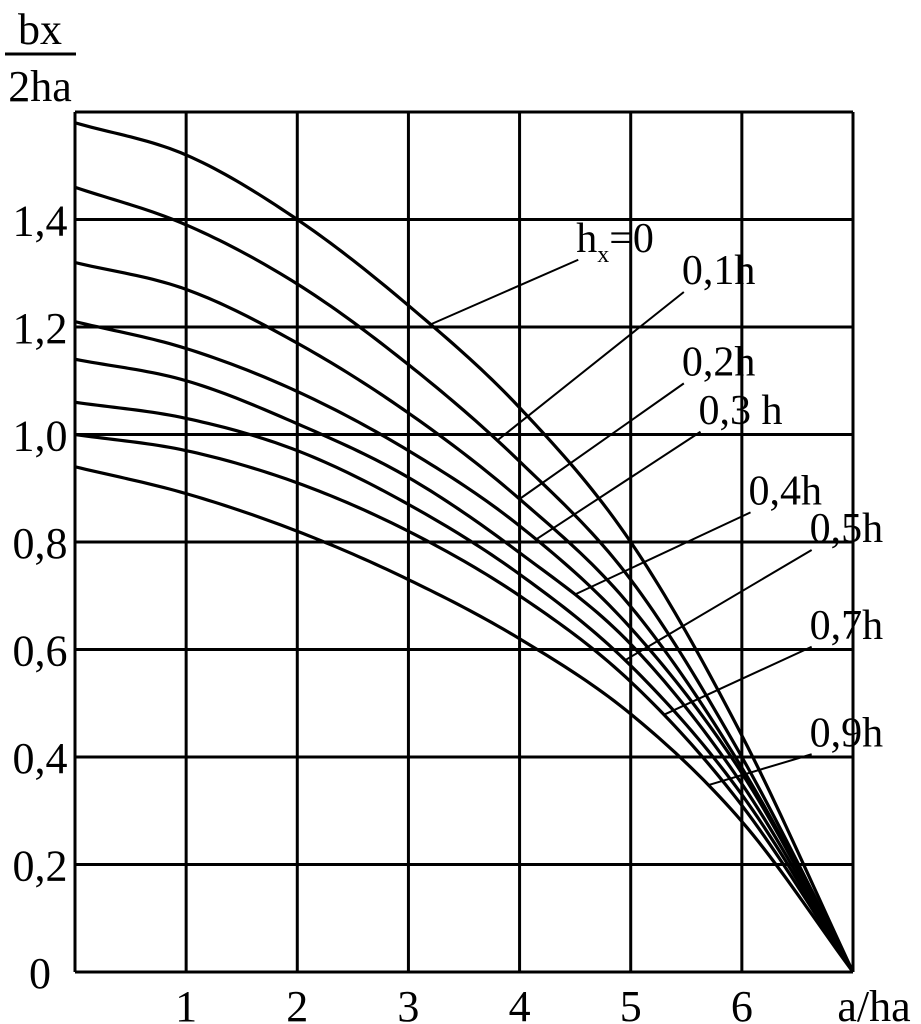  Describe the element at coordinates (408, 1003) in the screenshot. I see `x-tick-label: 3` at that location.